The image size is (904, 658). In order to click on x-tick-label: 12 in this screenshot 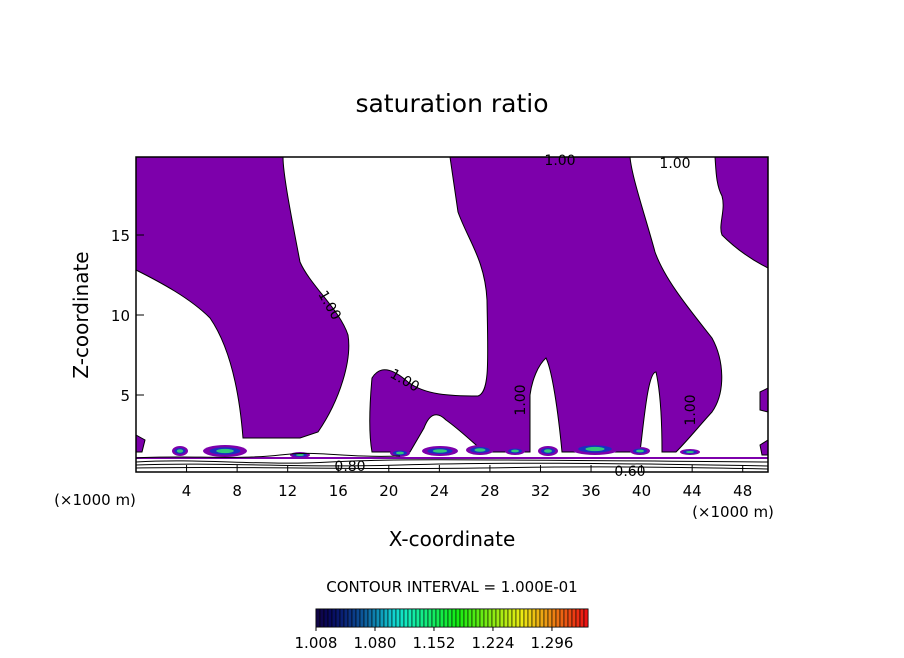, I will do `click(287, 491)`.